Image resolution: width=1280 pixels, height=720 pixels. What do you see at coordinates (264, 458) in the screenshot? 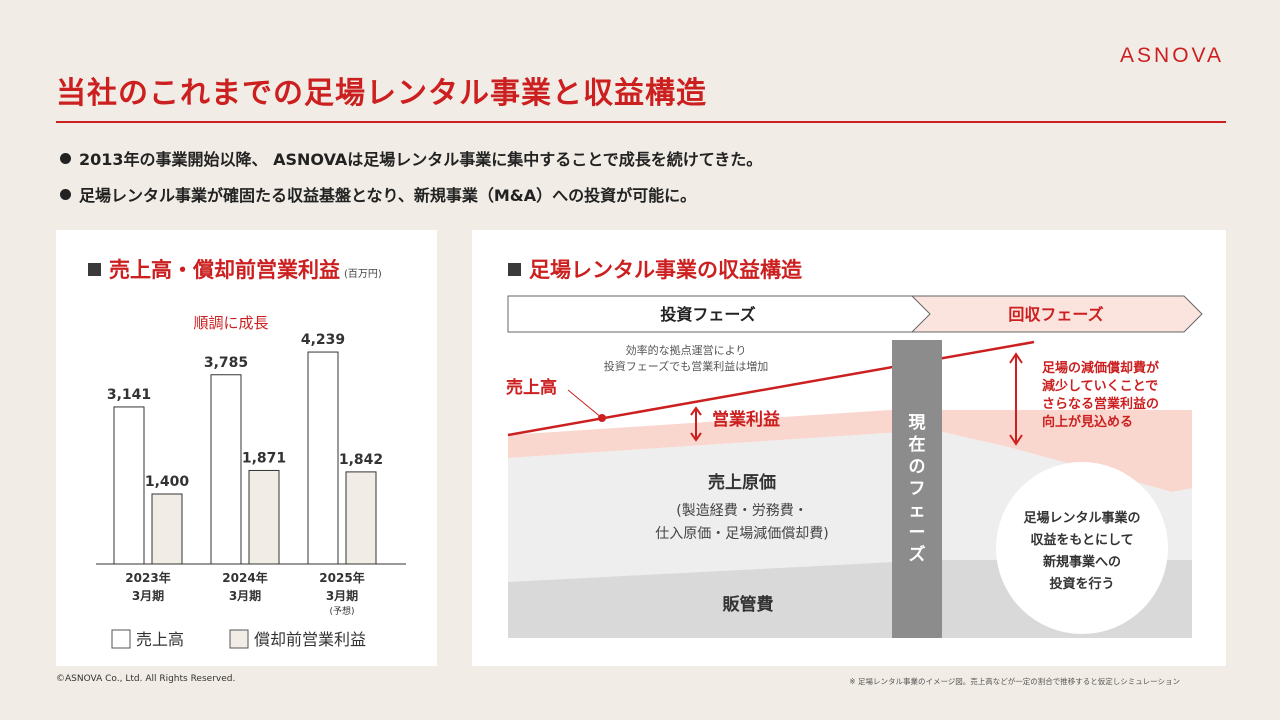
I see `bar-value-label: 1,871` at bounding box center [264, 458].